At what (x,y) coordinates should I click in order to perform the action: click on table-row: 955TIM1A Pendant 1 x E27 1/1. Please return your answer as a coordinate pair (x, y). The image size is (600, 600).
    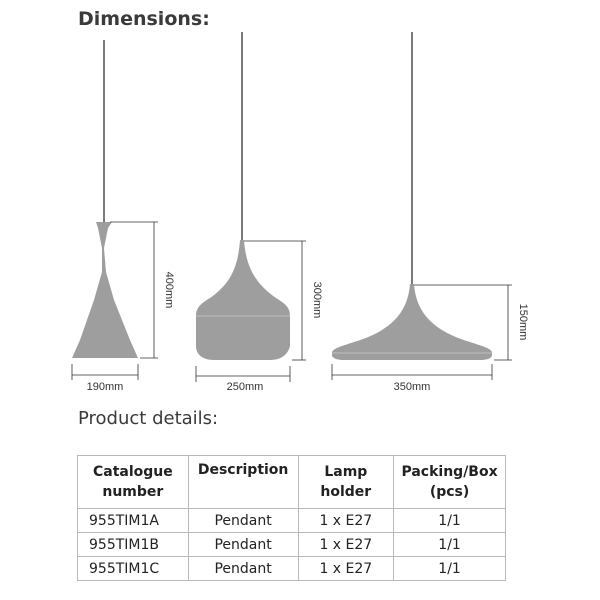
    Looking at the image, I should click on (291, 520).